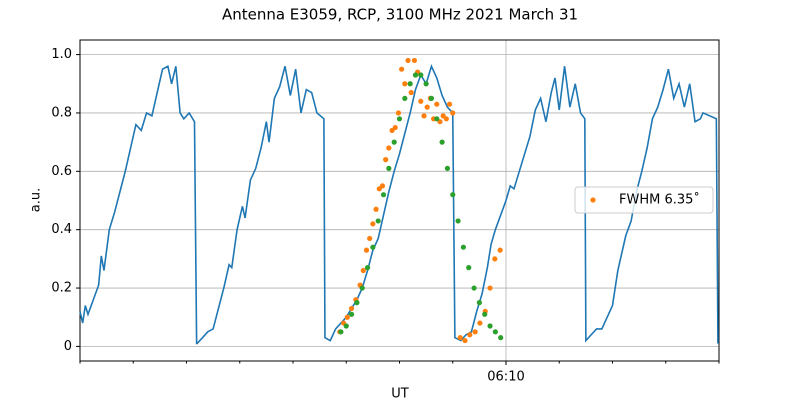  Describe the element at coordinates (36, 200) in the screenshot. I see `y-axis-label: a.u.` at that location.